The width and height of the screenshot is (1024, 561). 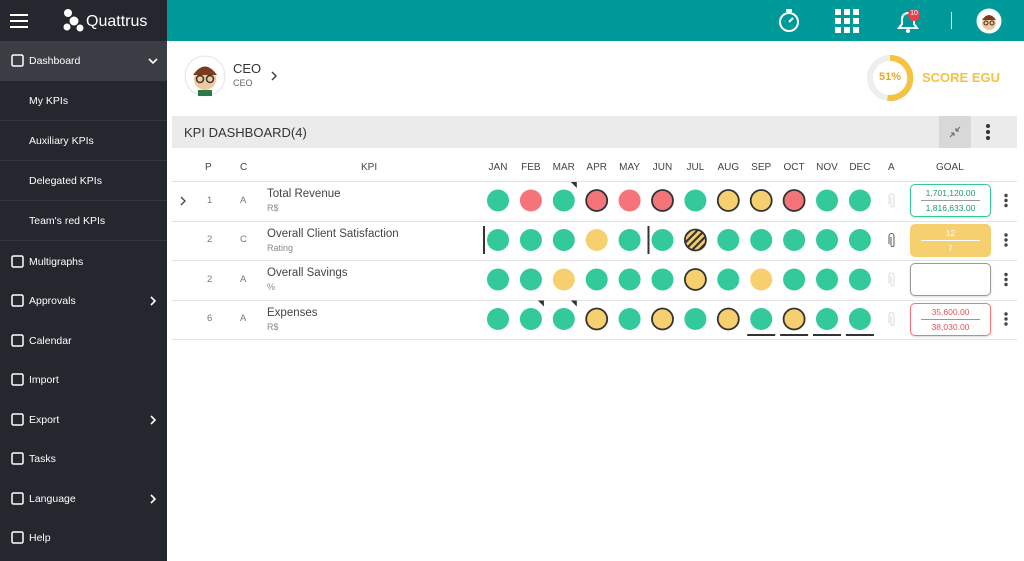 I want to click on goal-box: 1,701,120.00 1,816,633.00, so click(x=950, y=200).